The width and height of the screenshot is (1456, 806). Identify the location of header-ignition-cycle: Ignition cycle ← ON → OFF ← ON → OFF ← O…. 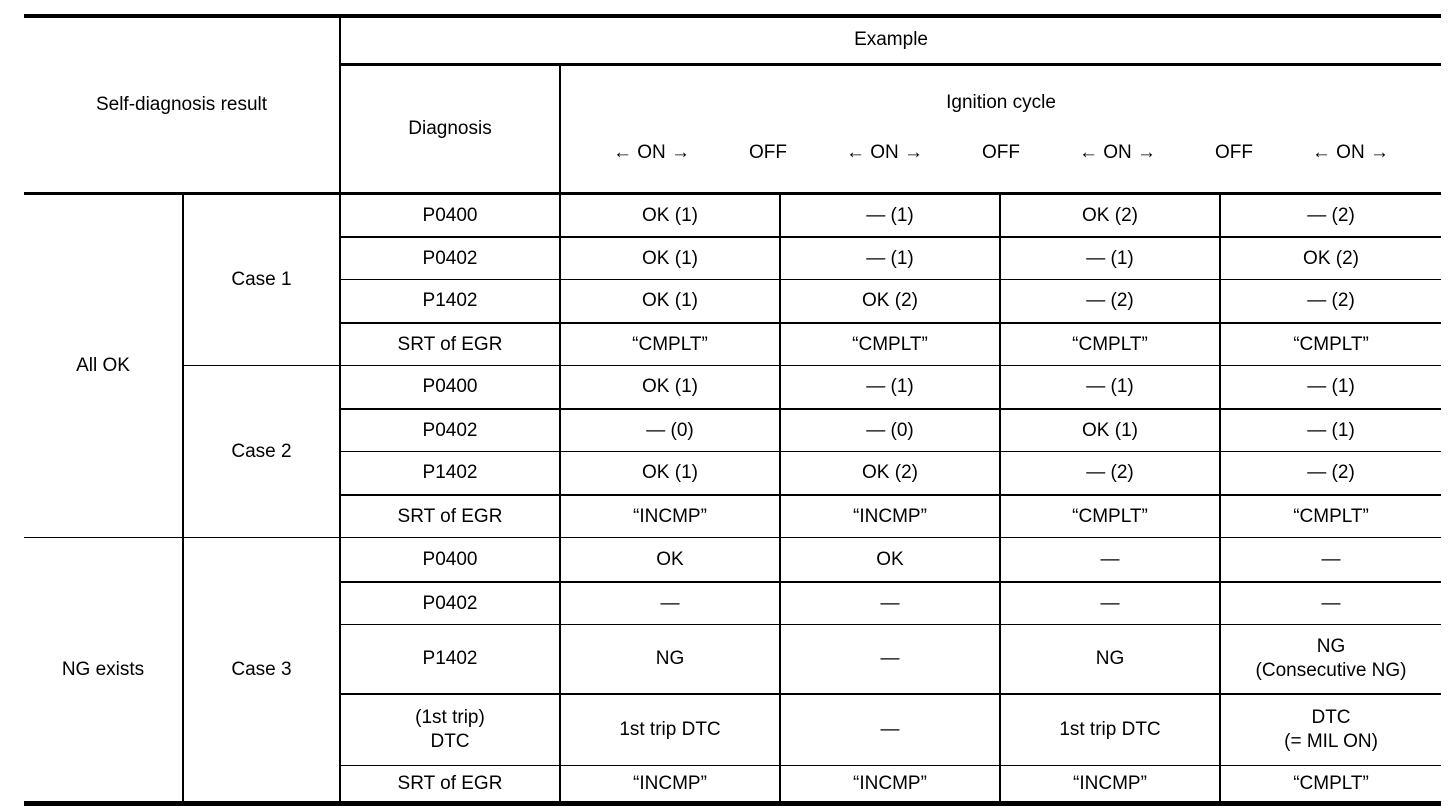
(1000, 130).